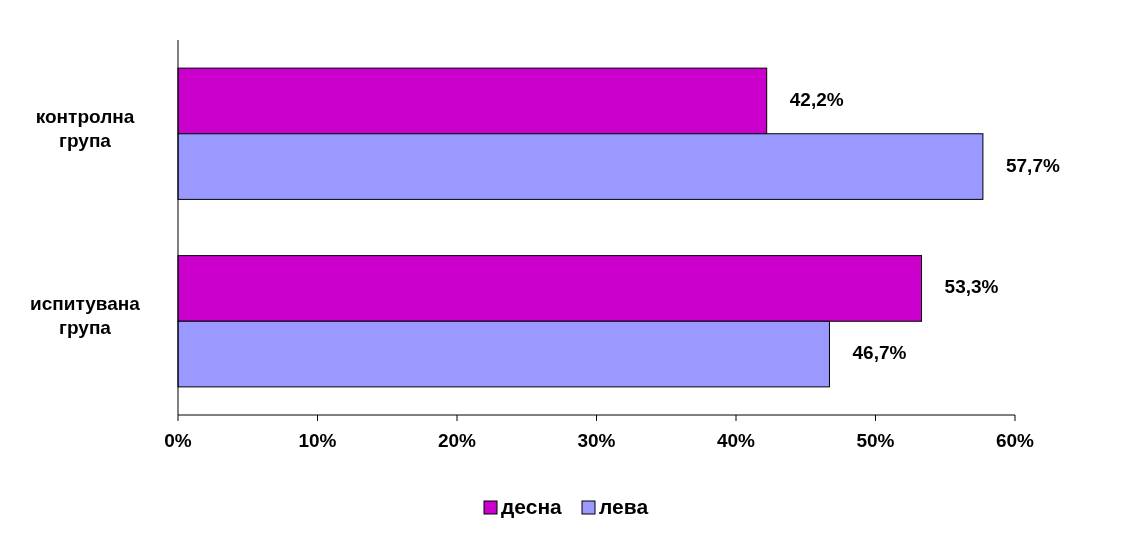 This screenshot has height=546, width=1122. I want to click on x-tick-label: 30%, so click(596, 440).